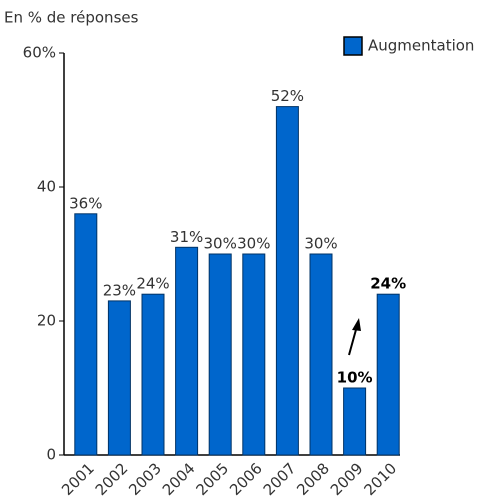  What do you see at coordinates (356, 324) in the screenshot?
I see `arrow-head` at bounding box center [356, 324].